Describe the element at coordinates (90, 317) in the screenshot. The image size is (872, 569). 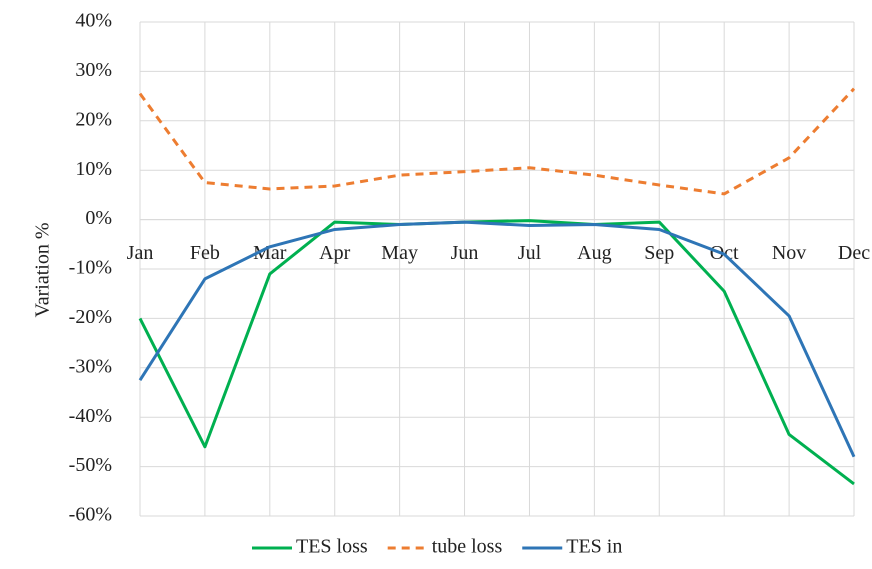
I see `y-tick-label: -20%` at that location.